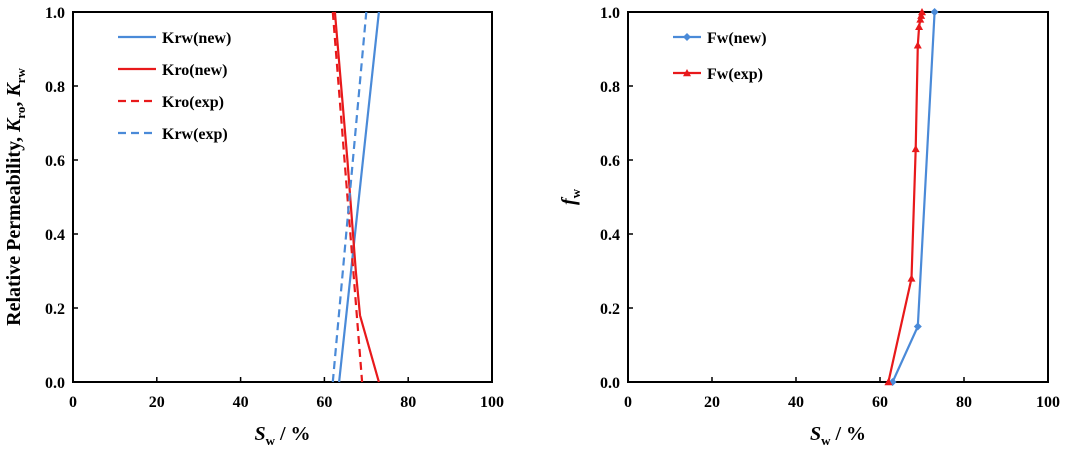  I want to click on legend-label: Fw(exp), so click(735, 74).